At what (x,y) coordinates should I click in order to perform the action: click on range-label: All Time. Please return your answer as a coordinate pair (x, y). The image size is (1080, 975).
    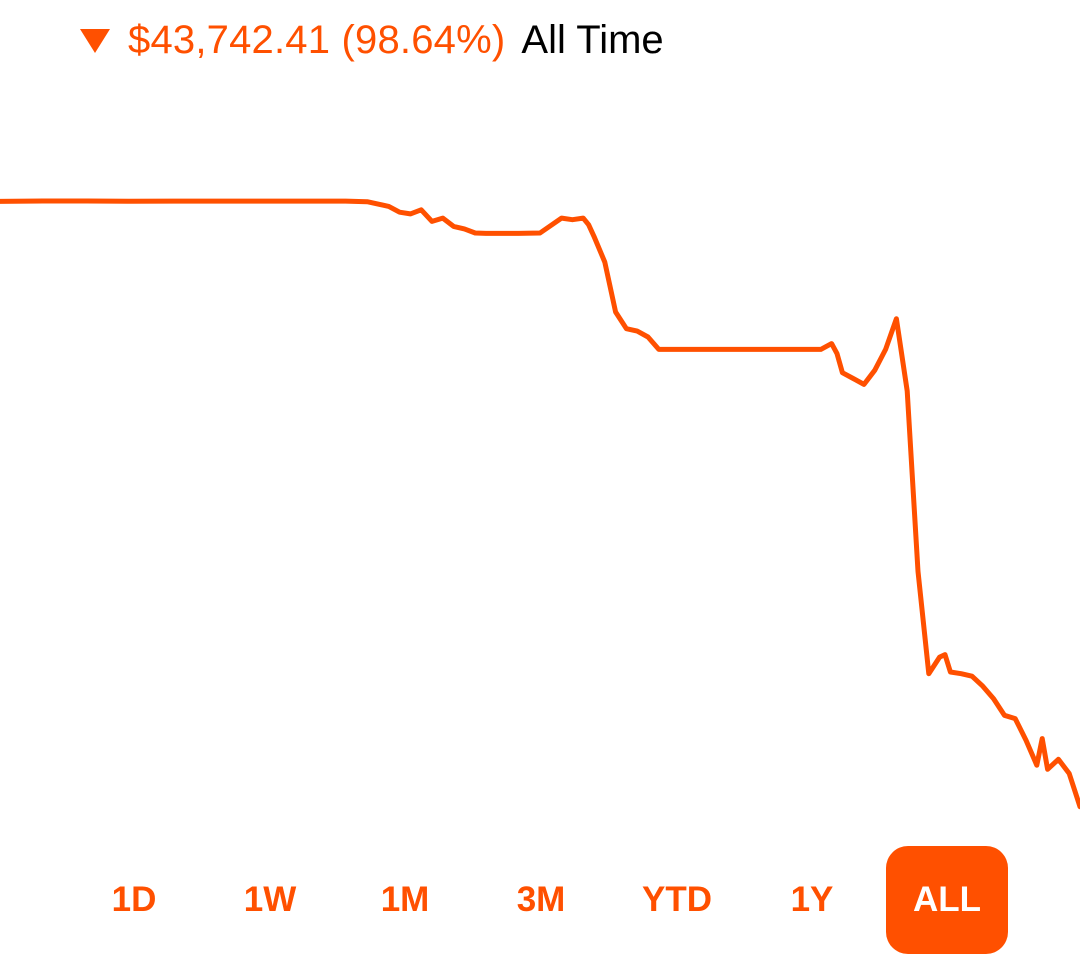
    Looking at the image, I should click on (592, 39).